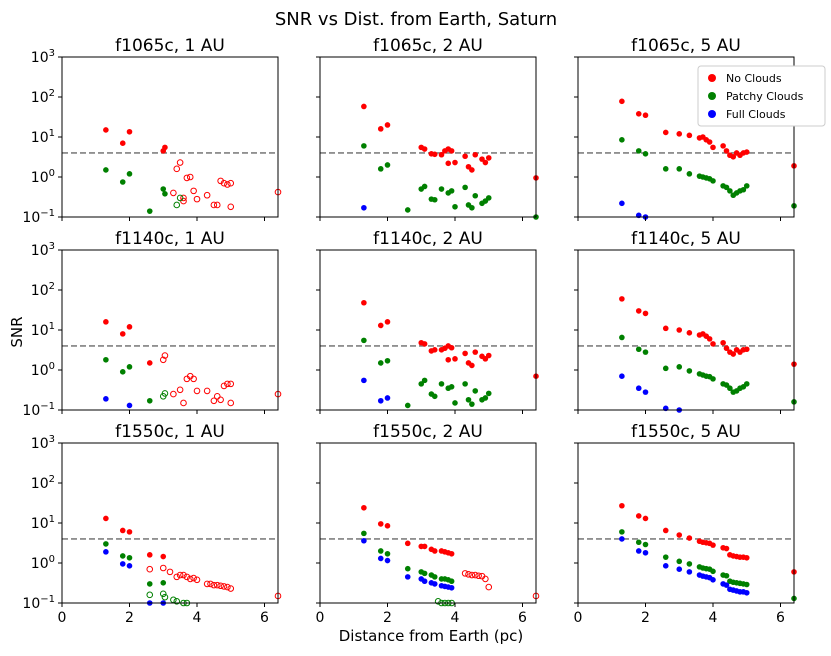 The image size is (831, 656). Describe the element at coordinates (38, 410) in the screenshot. I see `y-tick-label: 10⁻¹` at that location.